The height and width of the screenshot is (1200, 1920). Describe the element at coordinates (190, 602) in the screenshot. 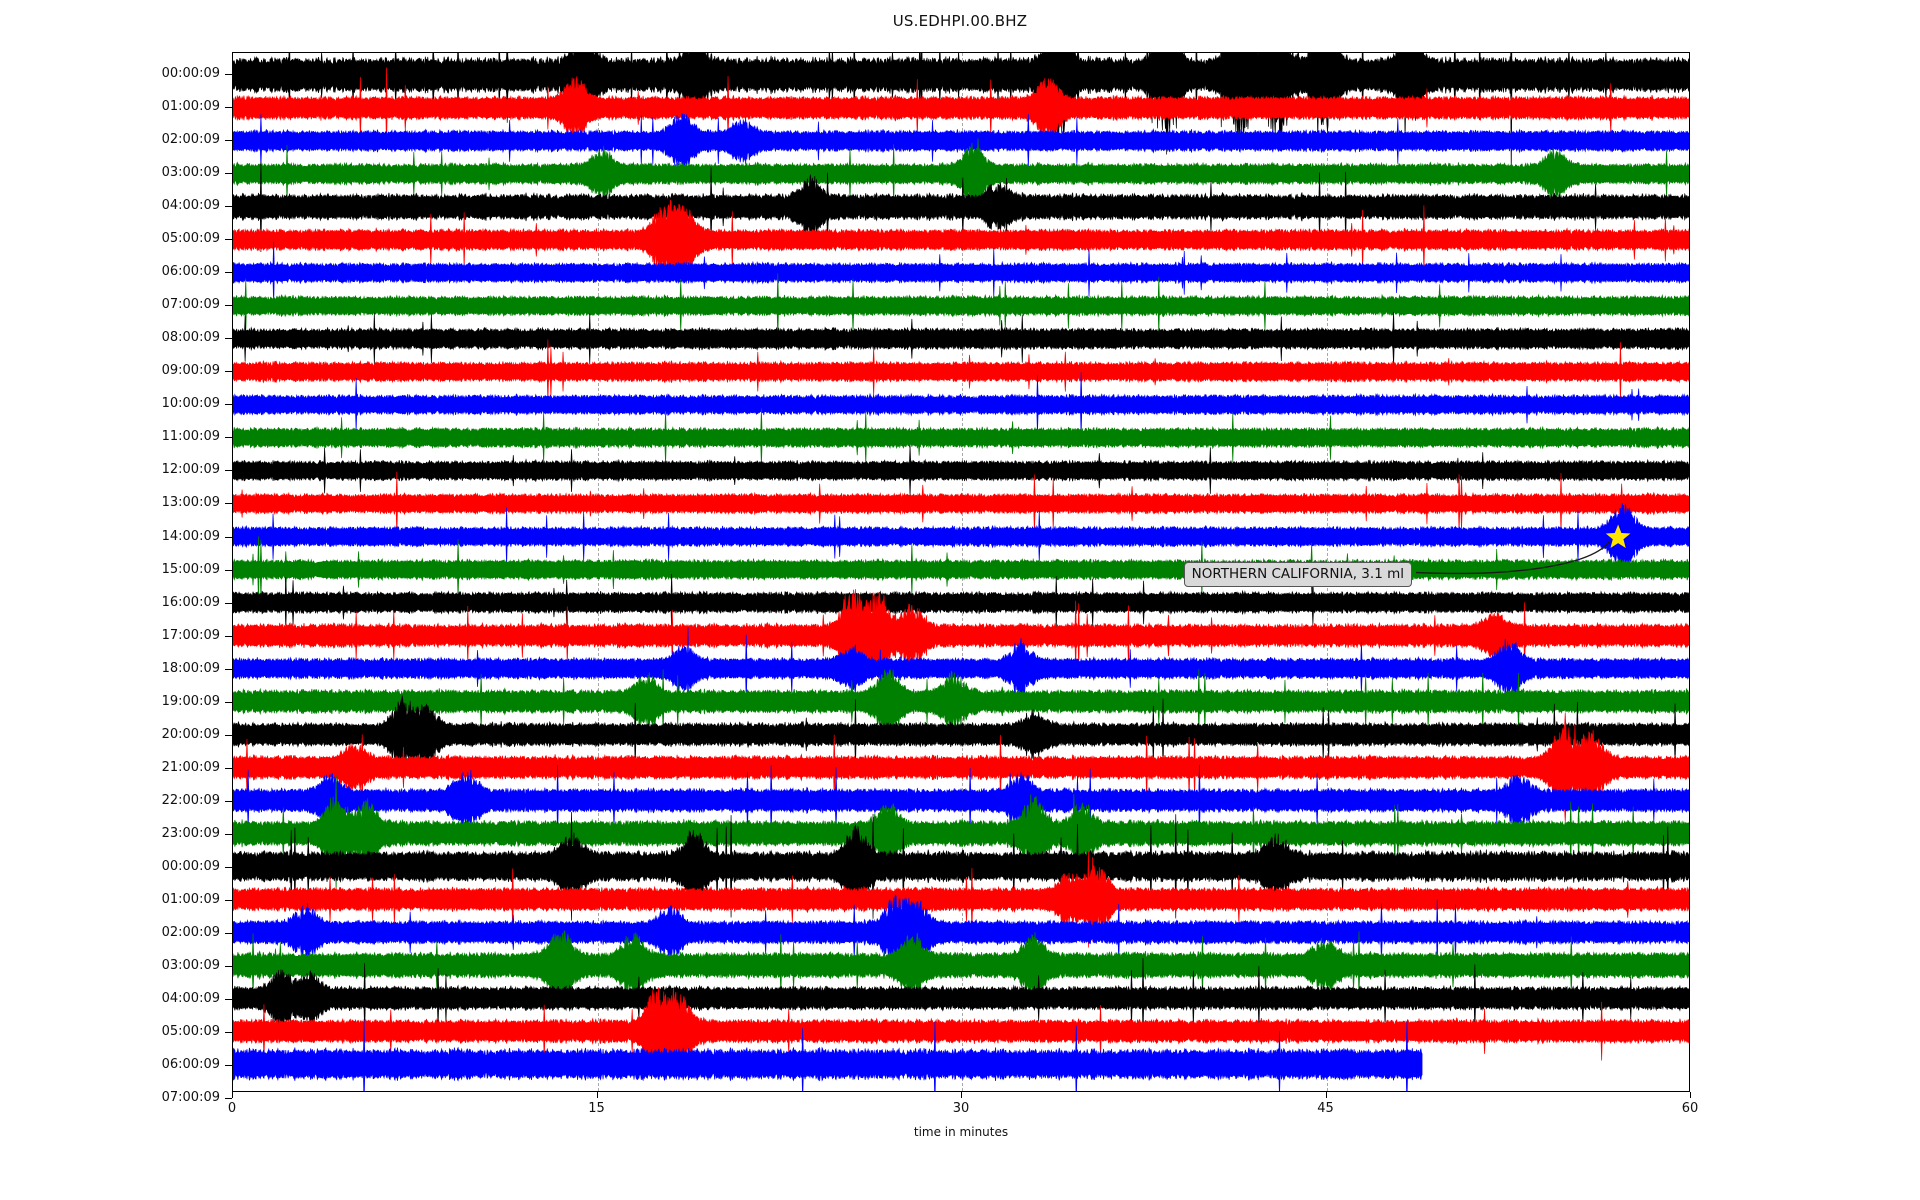

I see `y-axis-tick-label: 16:00:09` at that location.